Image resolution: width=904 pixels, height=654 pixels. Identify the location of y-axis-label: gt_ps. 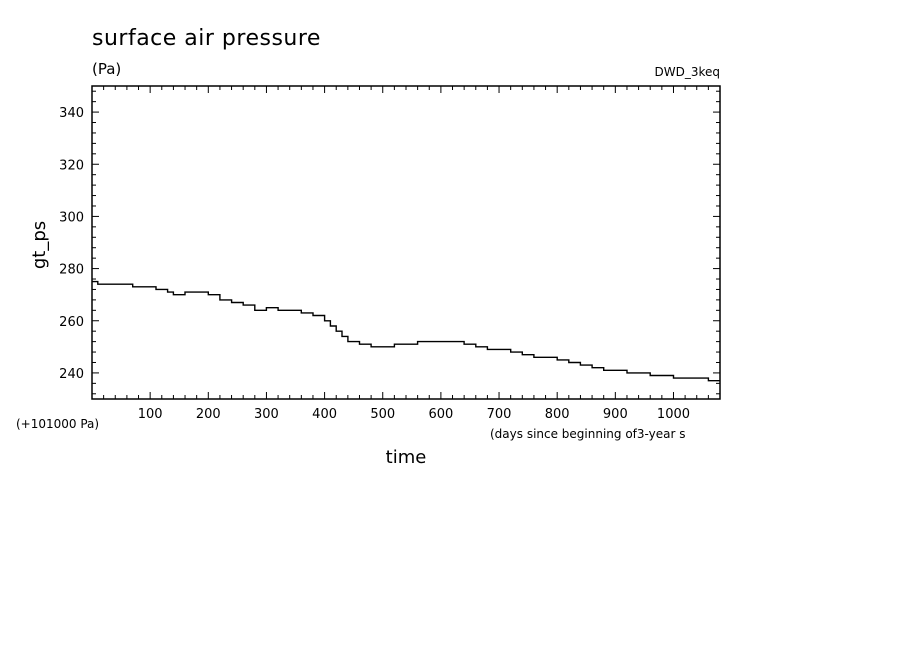
(39, 245).